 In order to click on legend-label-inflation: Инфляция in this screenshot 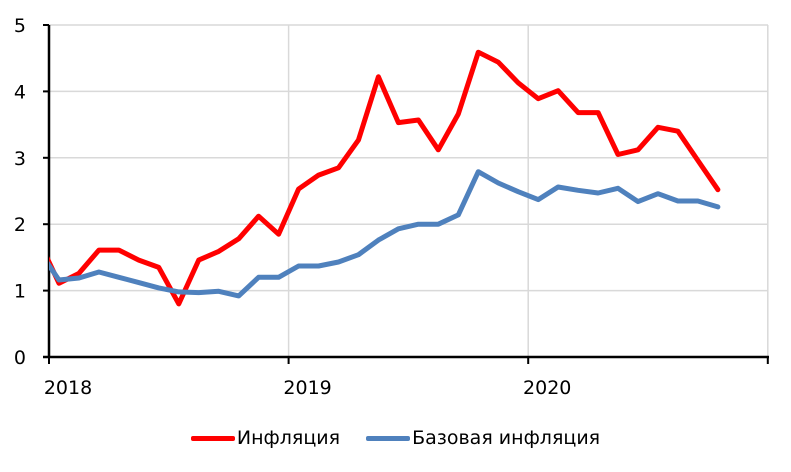, I will do `click(288, 438)`.